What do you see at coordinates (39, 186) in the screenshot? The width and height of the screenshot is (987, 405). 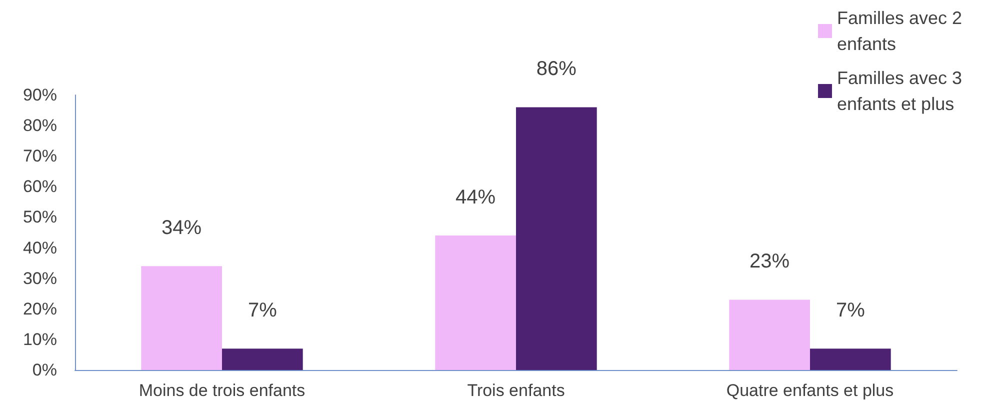 I see `y-tick-label: 60%` at bounding box center [39, 186].